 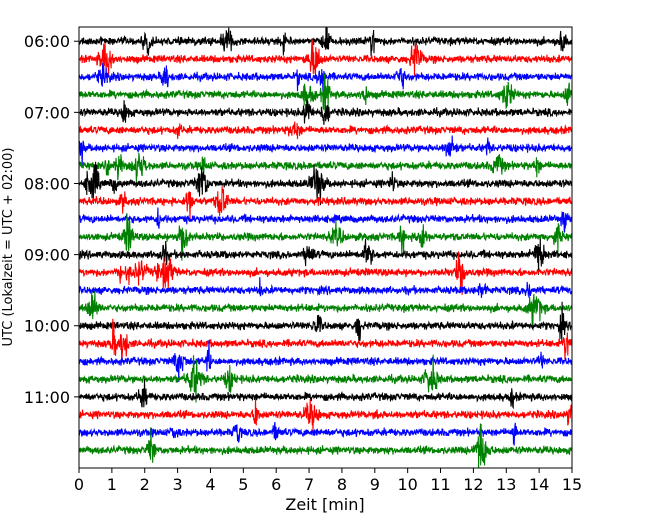 I want to click on y-tick-label: 10:00, so click(x=47, y=326).